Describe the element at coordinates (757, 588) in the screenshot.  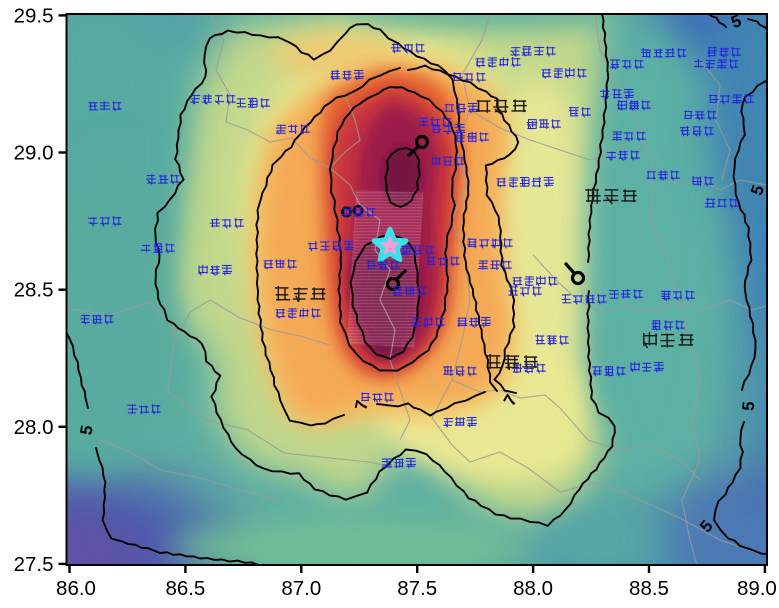
I see `svg-text: 89.0` at that location.